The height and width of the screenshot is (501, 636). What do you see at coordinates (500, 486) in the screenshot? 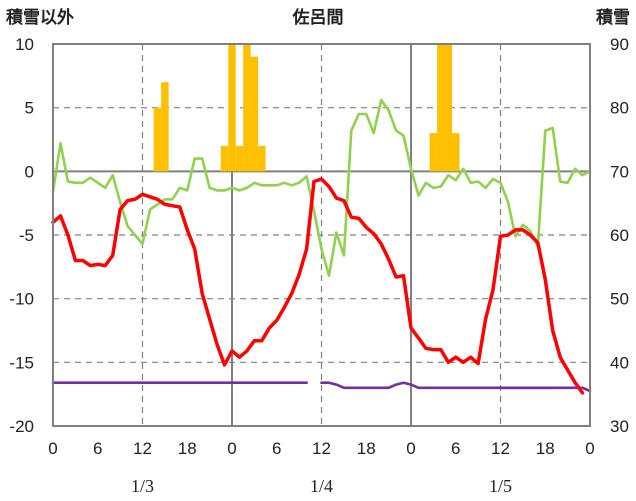
I see `day-label: 1/5` at bounding box center [500, 486].